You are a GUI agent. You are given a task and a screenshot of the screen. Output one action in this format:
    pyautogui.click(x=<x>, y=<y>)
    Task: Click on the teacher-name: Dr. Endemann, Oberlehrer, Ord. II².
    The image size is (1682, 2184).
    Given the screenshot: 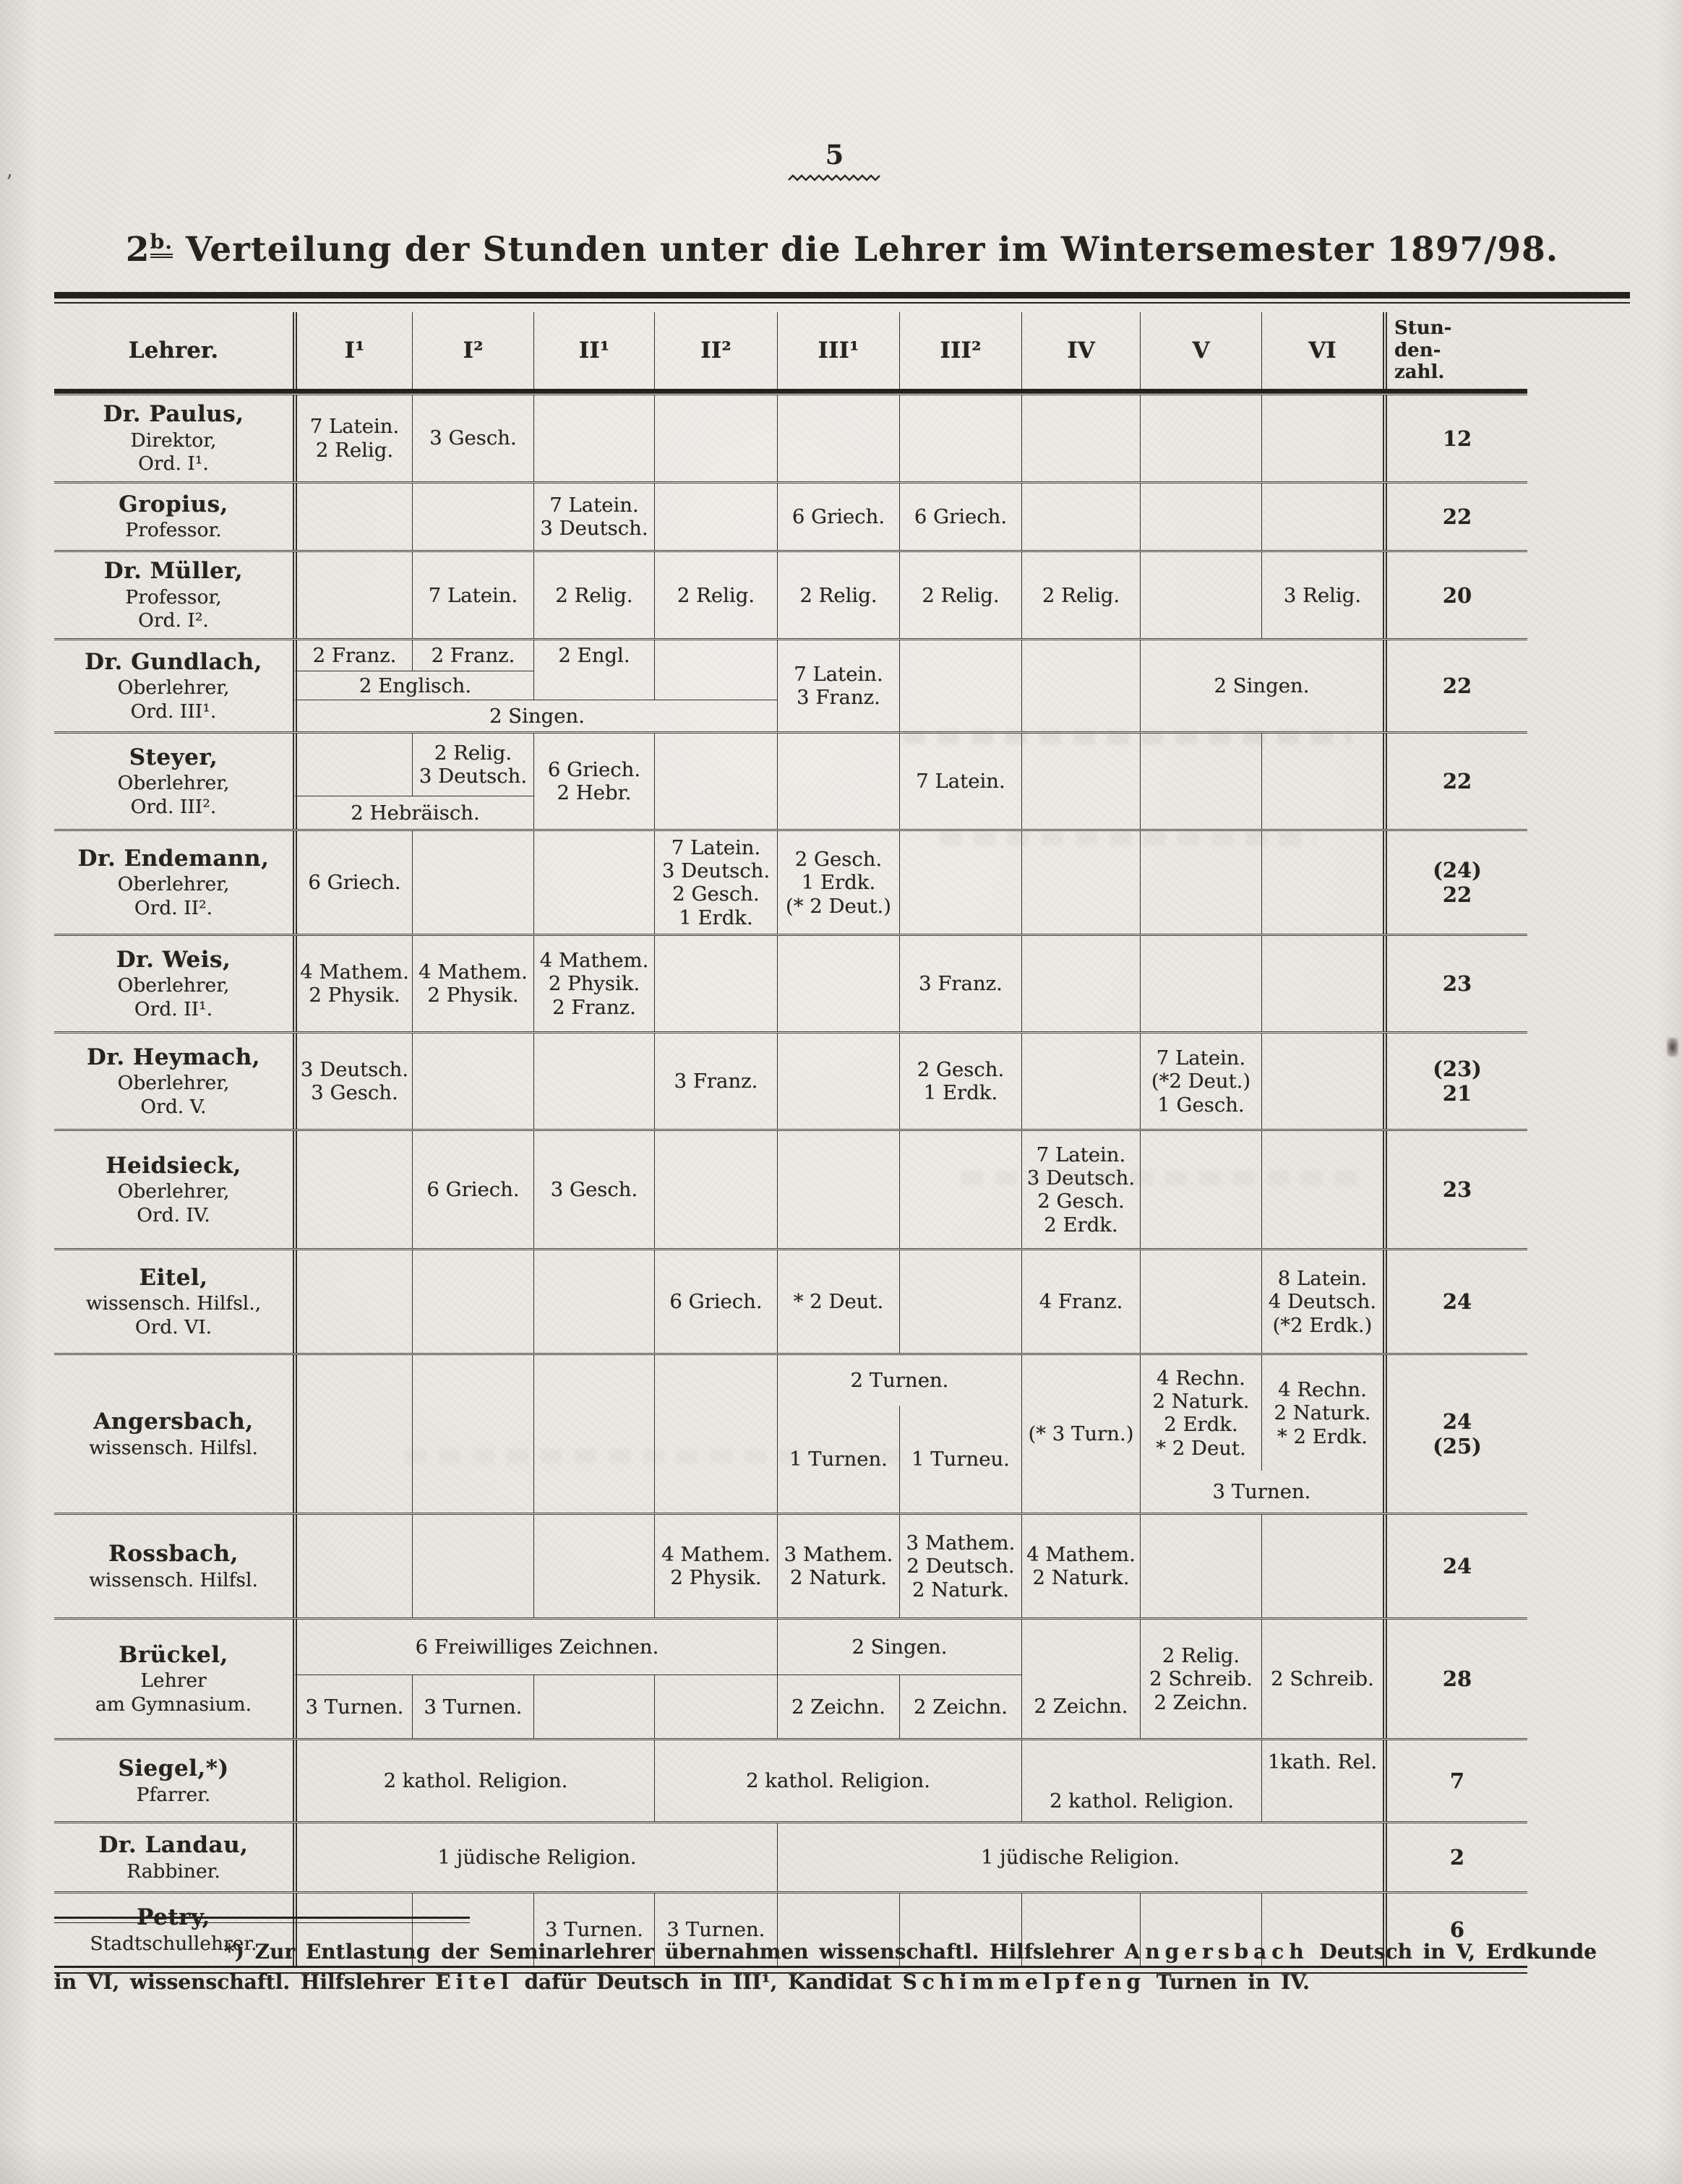 What is the action you would take?
    pyautogui.click(x=173, y=882)
    